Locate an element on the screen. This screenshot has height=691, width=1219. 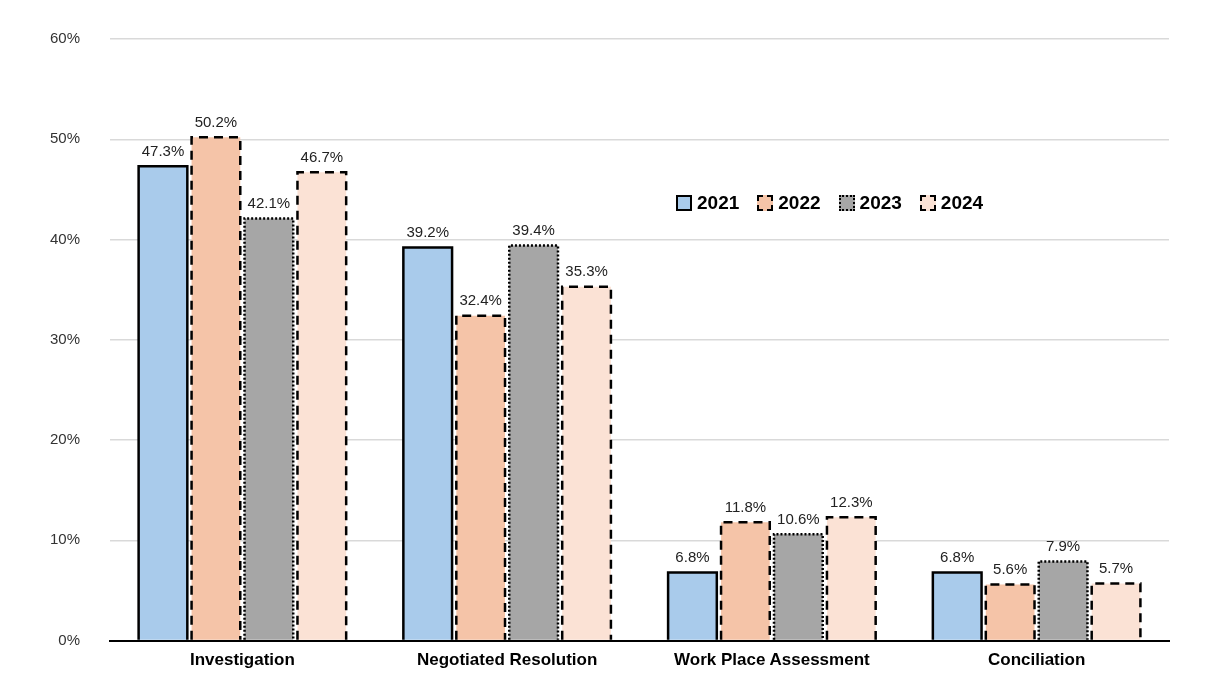
y-tick-label: 0% is located at coordinates (69, 639).